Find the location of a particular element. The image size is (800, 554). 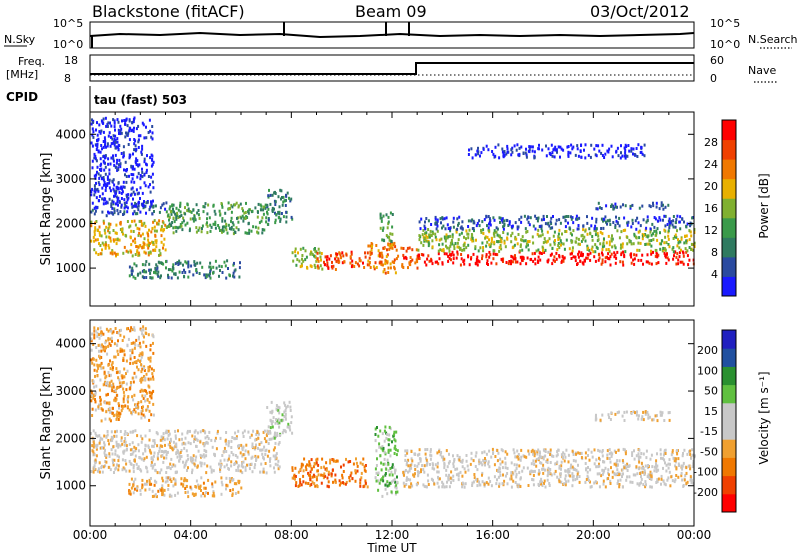

freq-label-line2: [MHz] is located at coordinates (22, 74).